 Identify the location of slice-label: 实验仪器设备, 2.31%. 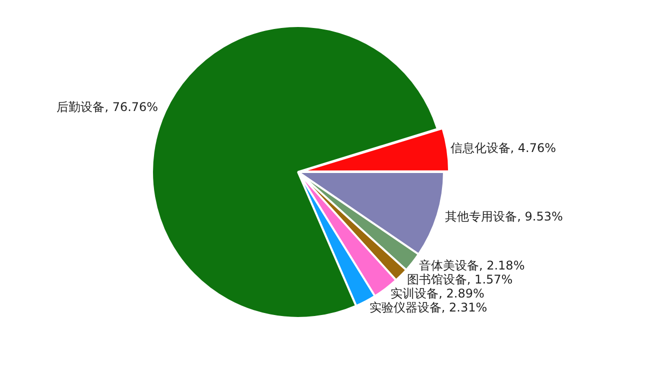
(428, 307).